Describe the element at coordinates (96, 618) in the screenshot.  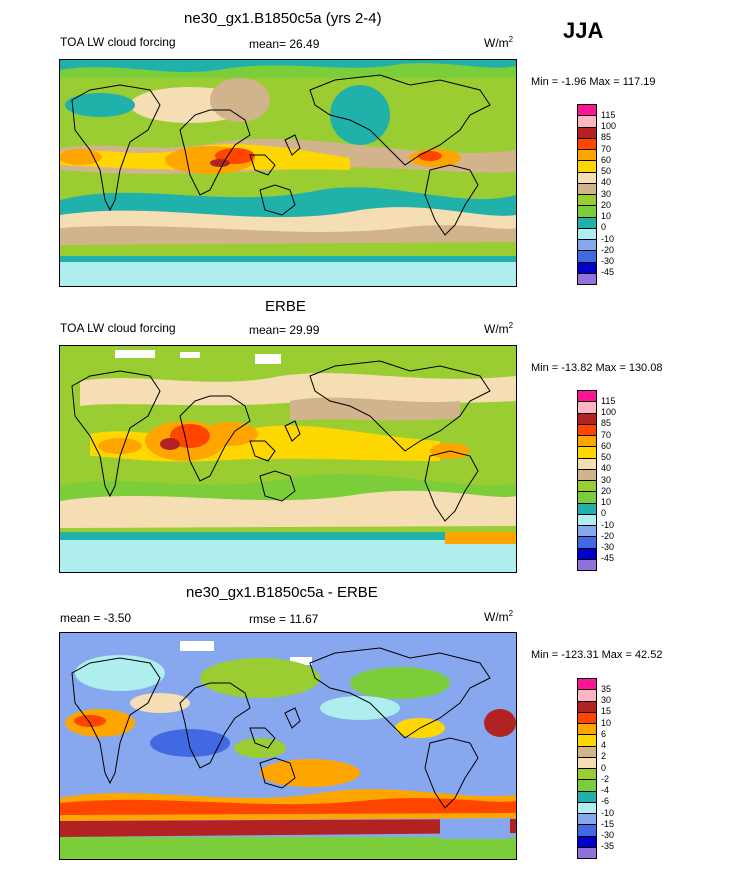
I see `panel3-mean-label: mean = -3.50` at that location.